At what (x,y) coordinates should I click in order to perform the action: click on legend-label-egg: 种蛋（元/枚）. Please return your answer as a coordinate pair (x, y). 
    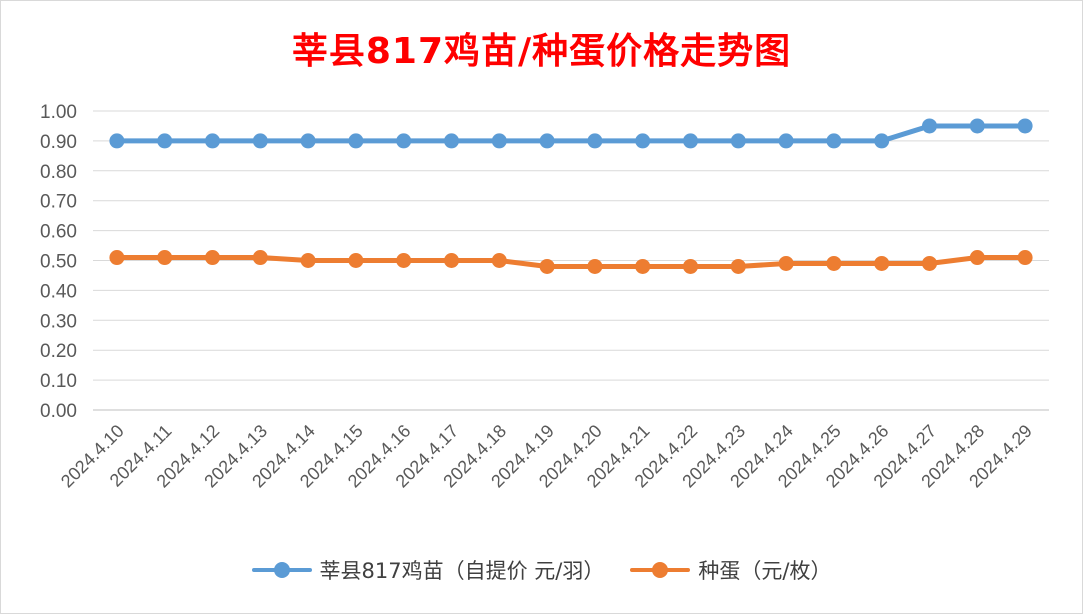
    Looking at the image, I should click on (765, 571).